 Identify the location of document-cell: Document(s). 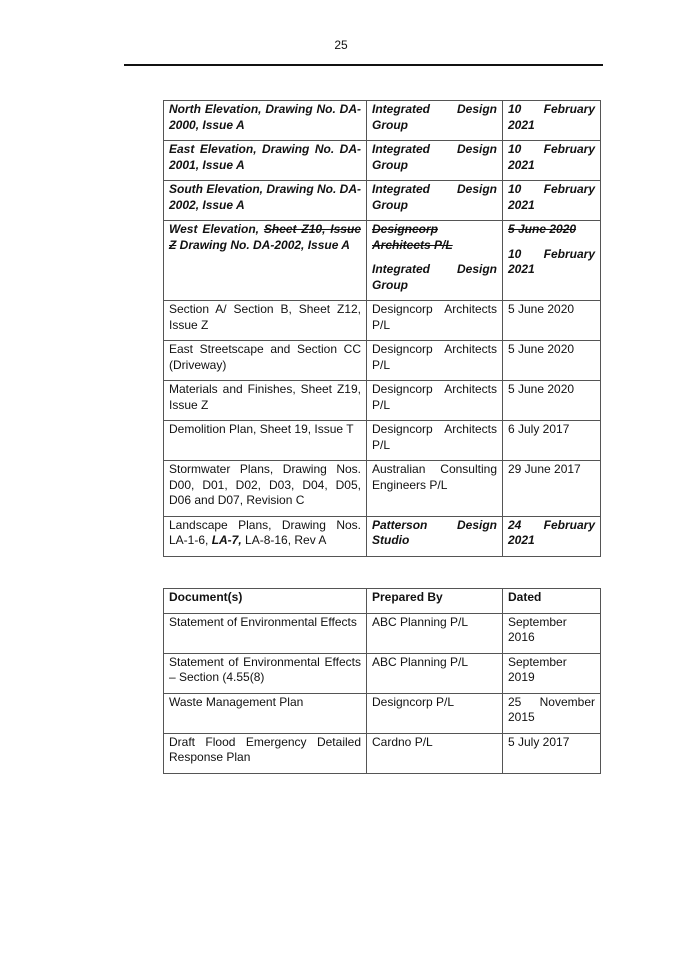
(265, 601).